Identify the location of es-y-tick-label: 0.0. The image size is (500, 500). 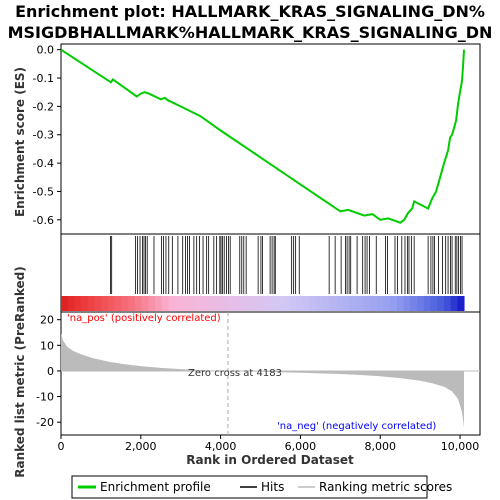
(46, 50).